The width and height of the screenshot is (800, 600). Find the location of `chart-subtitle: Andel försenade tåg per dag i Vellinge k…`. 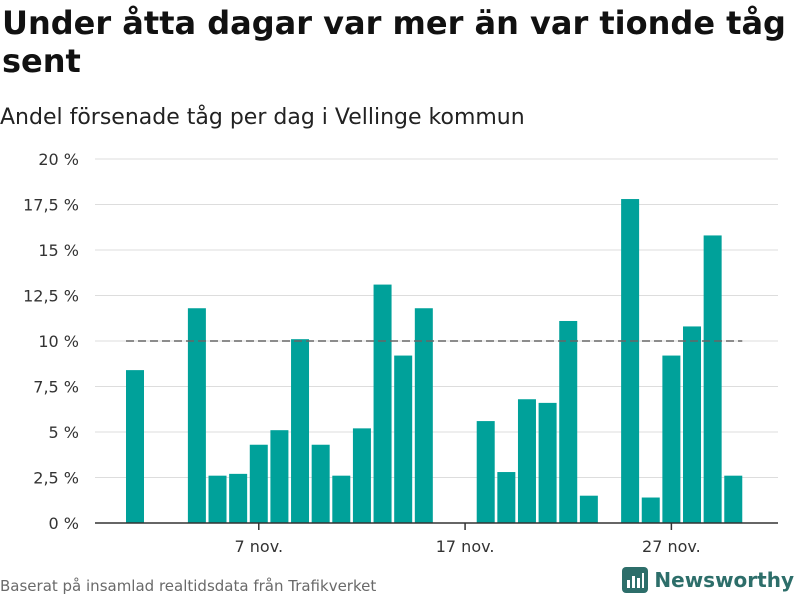

chart-subtitle: Andel försenade tåg per dag i Vellinge k… is located at coordinates (262, 117).